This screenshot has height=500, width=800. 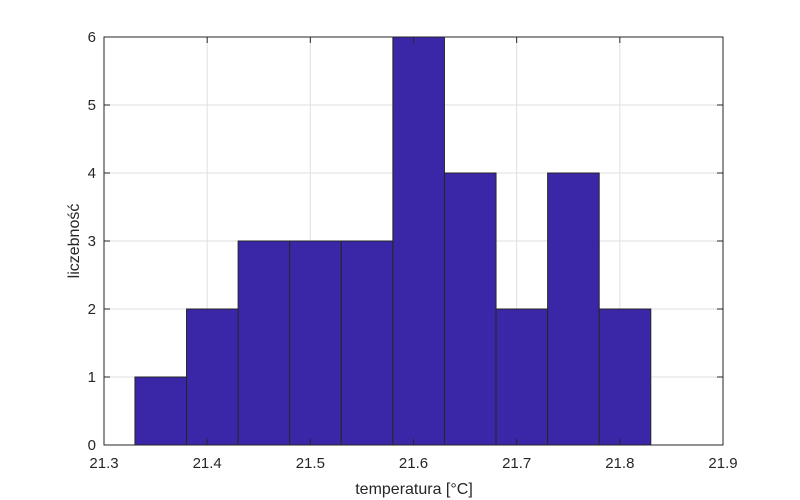 I want to click on x-tick-label: 21.7, so click(x=516, y=463).